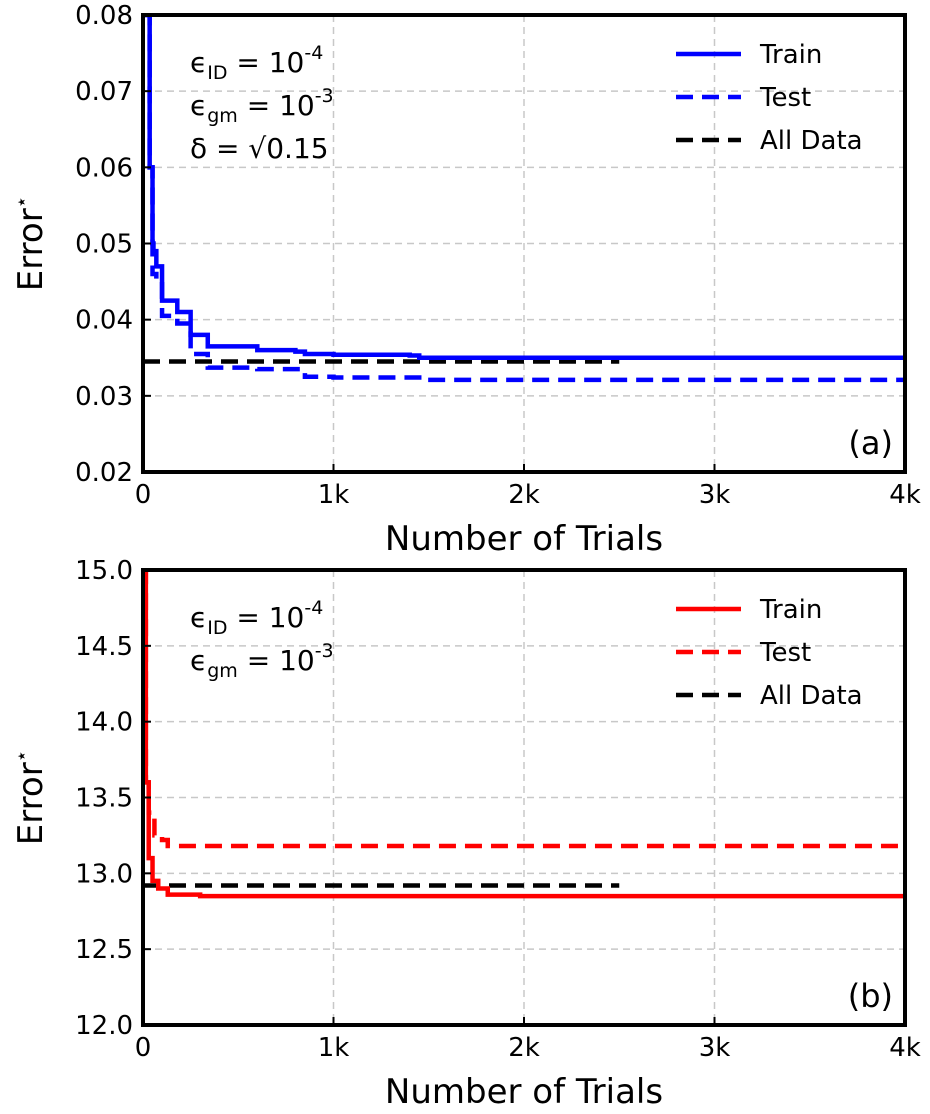  I want to click on y-tick-label: 0.08, so click(104, 16).